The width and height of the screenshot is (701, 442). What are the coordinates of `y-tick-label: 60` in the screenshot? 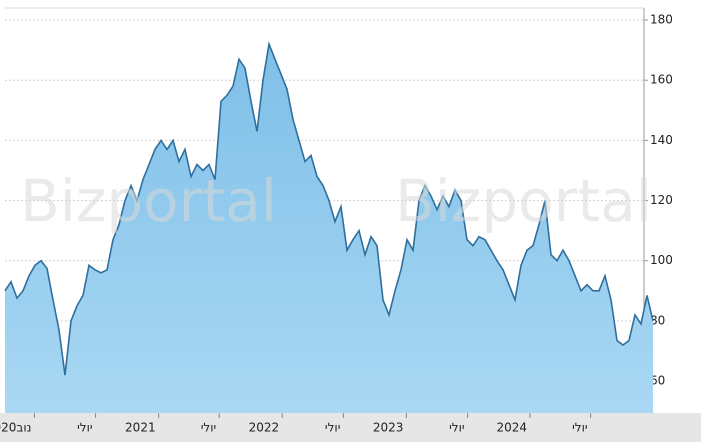 It's located at (657, 381).